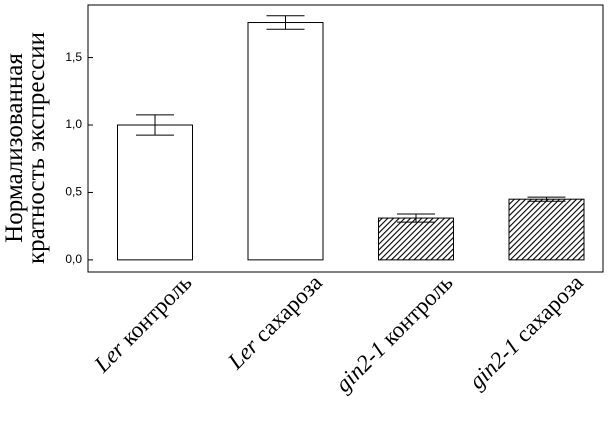 This screenshot has width=616, height=421. Describe the element at coordinates (526, 332) in the screenshot. I see `x-tick-label: gin2-1 сахароза` at that location.